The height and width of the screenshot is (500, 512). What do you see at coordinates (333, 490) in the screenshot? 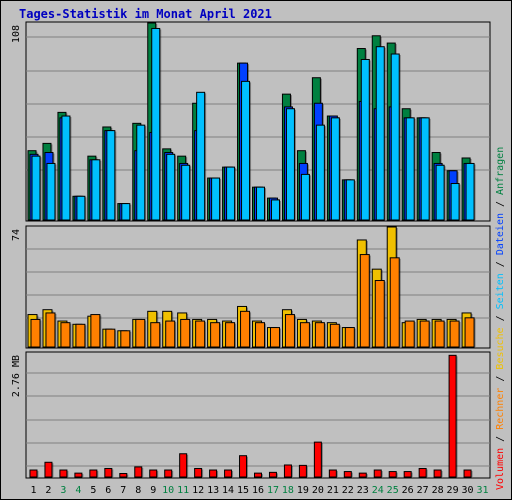
I see `x-tick-label: 21` at bounding box center [333, 490].